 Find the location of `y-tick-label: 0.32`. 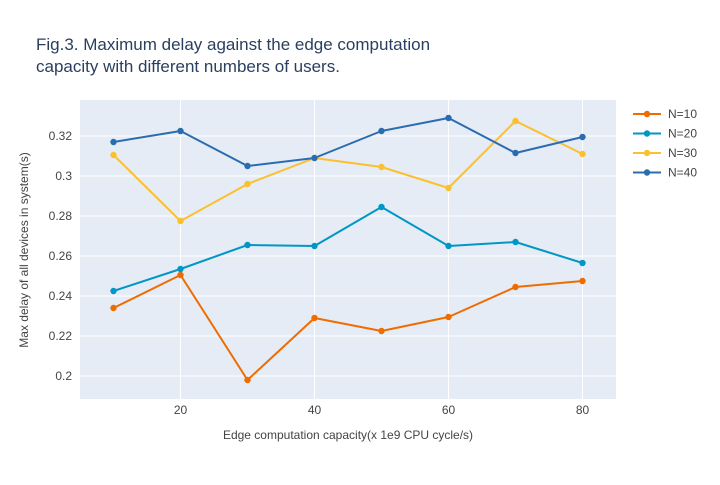

y-tick-label: 0.32 is located at coordinates (61, 136).